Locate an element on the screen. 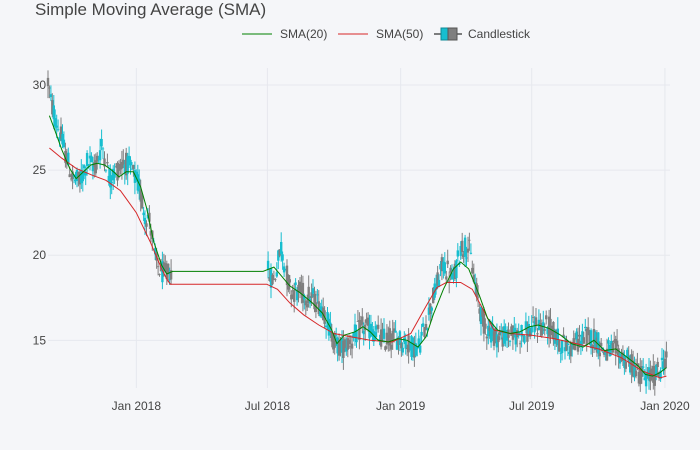 The height and width of the screenshot is (450, 700). x-axis: Jan 2018 Jul 2018 Jan 2019 Jul 2019 Jan 2020 is located at coordinates (401, 406).